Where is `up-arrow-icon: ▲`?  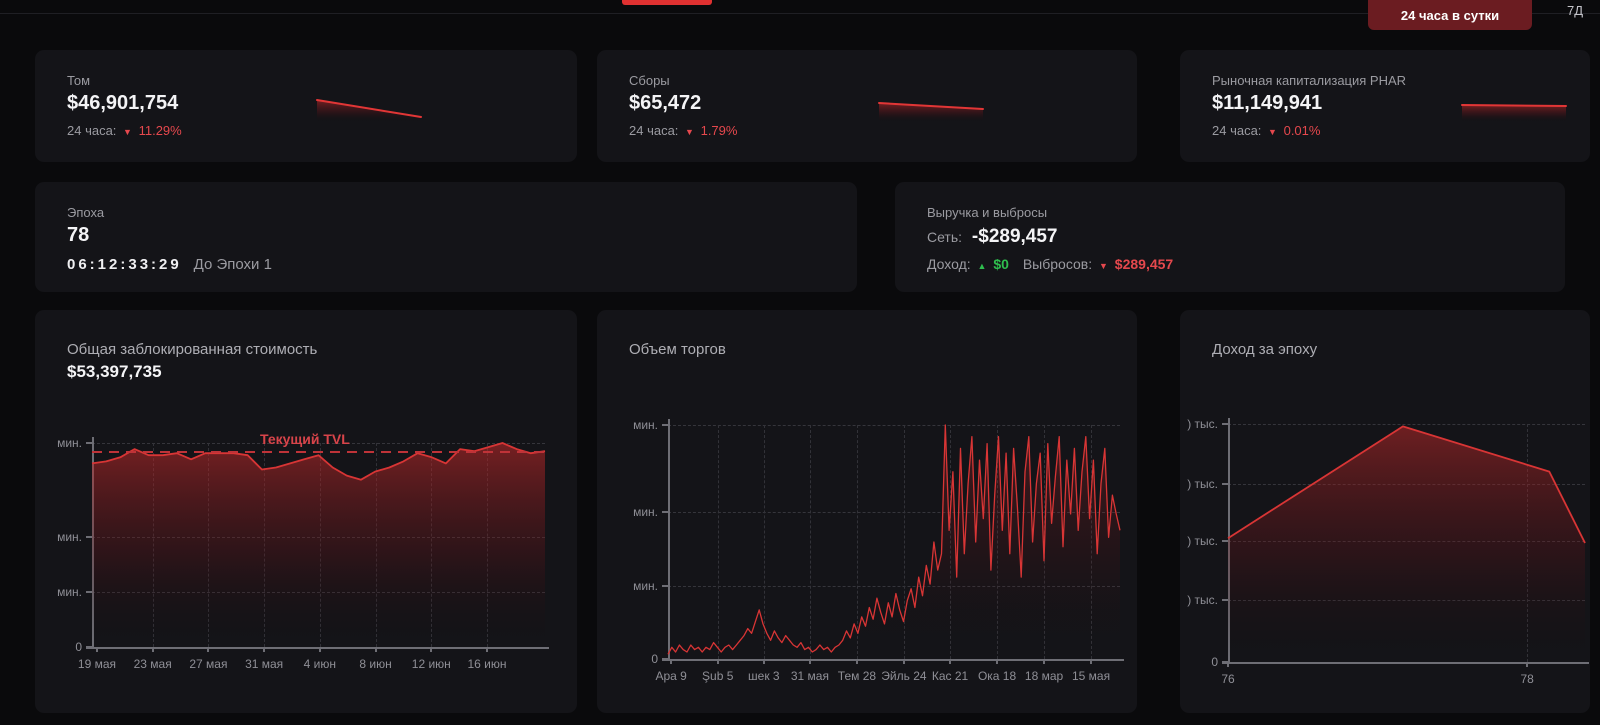
up-arrow-icon: ▲ is located at coordinates (982, 266).